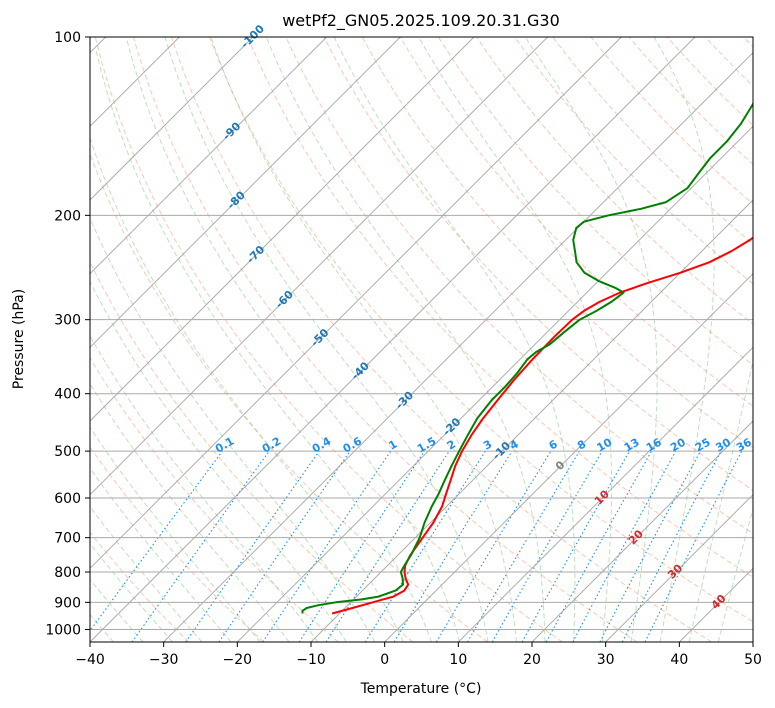  I want to click on y-tick-label: 1000, so click(63, 630).